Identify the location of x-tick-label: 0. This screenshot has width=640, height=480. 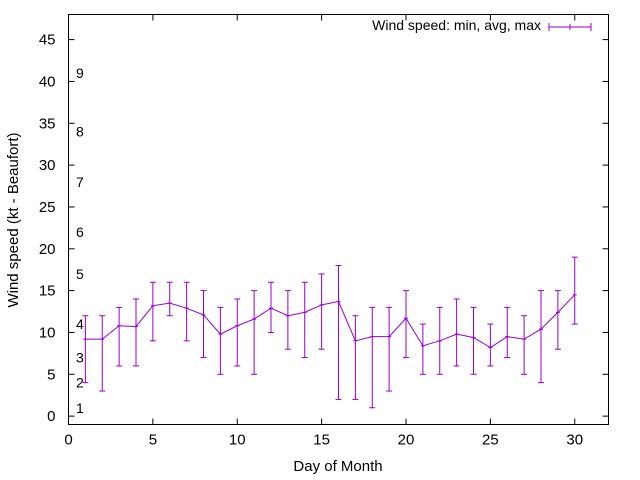
(68, 440).